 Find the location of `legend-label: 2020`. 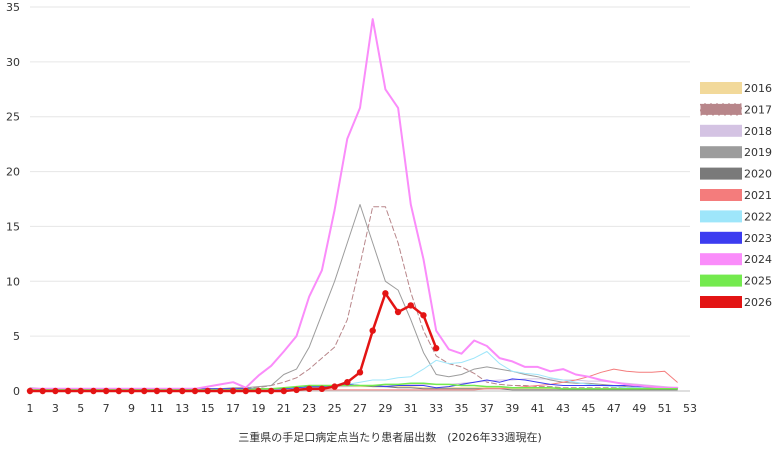

legend-label: 2020 is located at coordinates (758, 174).